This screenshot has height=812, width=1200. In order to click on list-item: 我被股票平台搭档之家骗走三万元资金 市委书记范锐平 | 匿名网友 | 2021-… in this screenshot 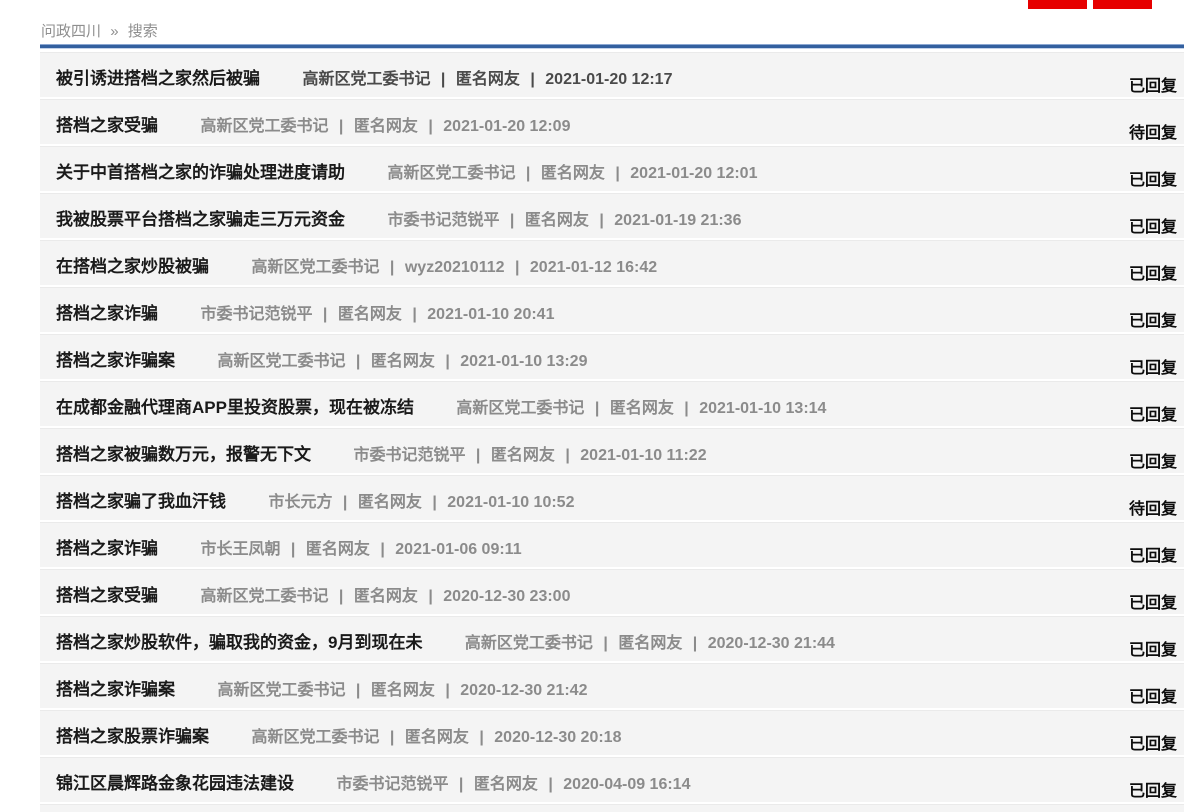, I will do `click(612, 215)`.